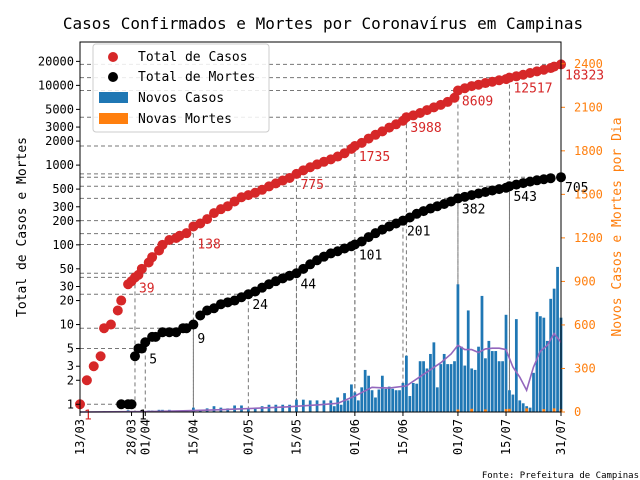  I want to click on legend-box, so click(181, 88).